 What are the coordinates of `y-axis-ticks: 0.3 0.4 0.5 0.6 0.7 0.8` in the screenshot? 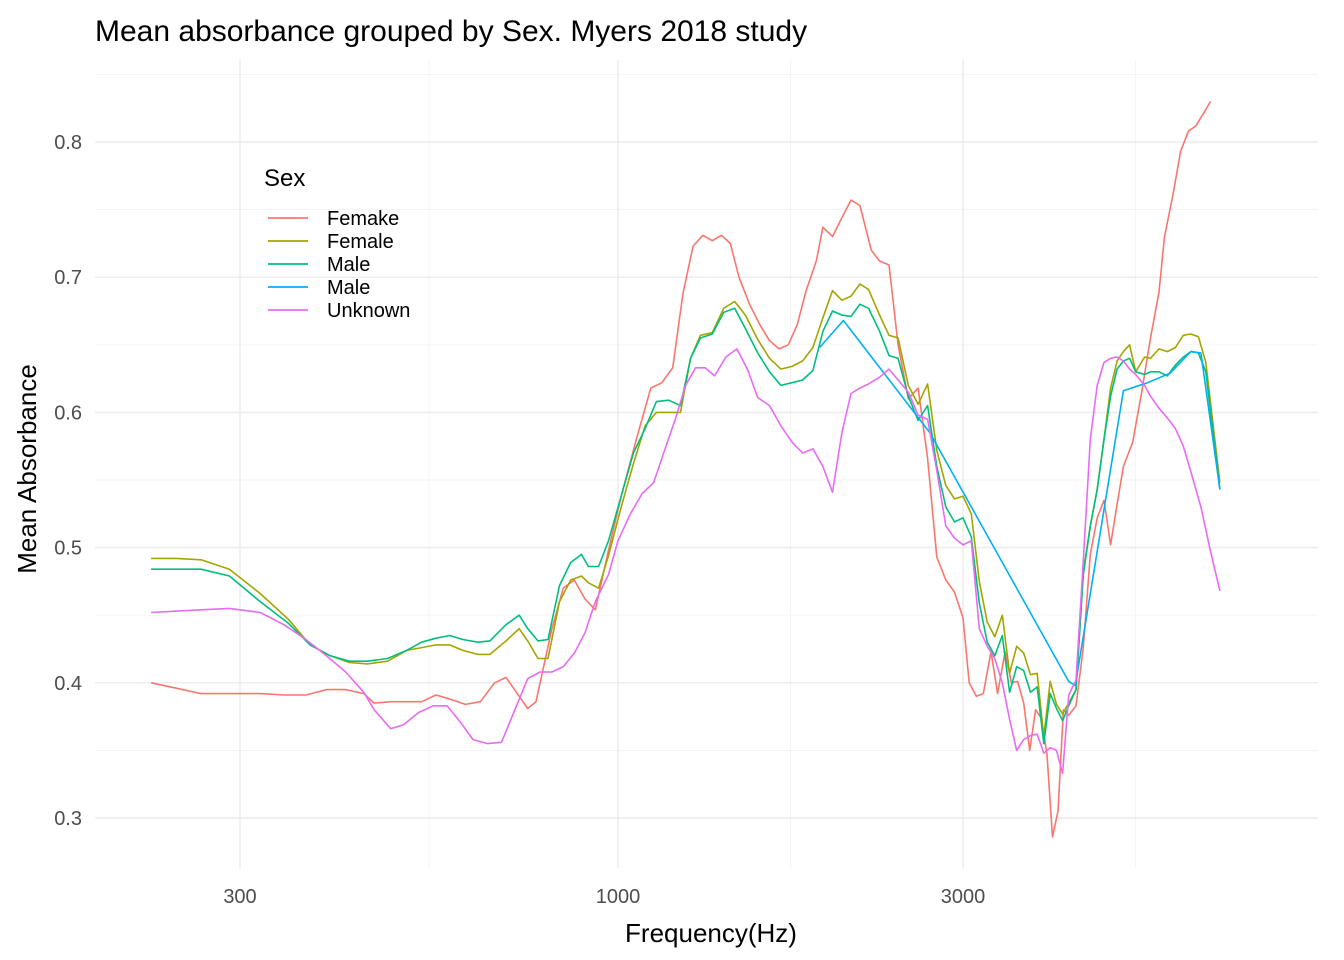 It's located at (68, 481).